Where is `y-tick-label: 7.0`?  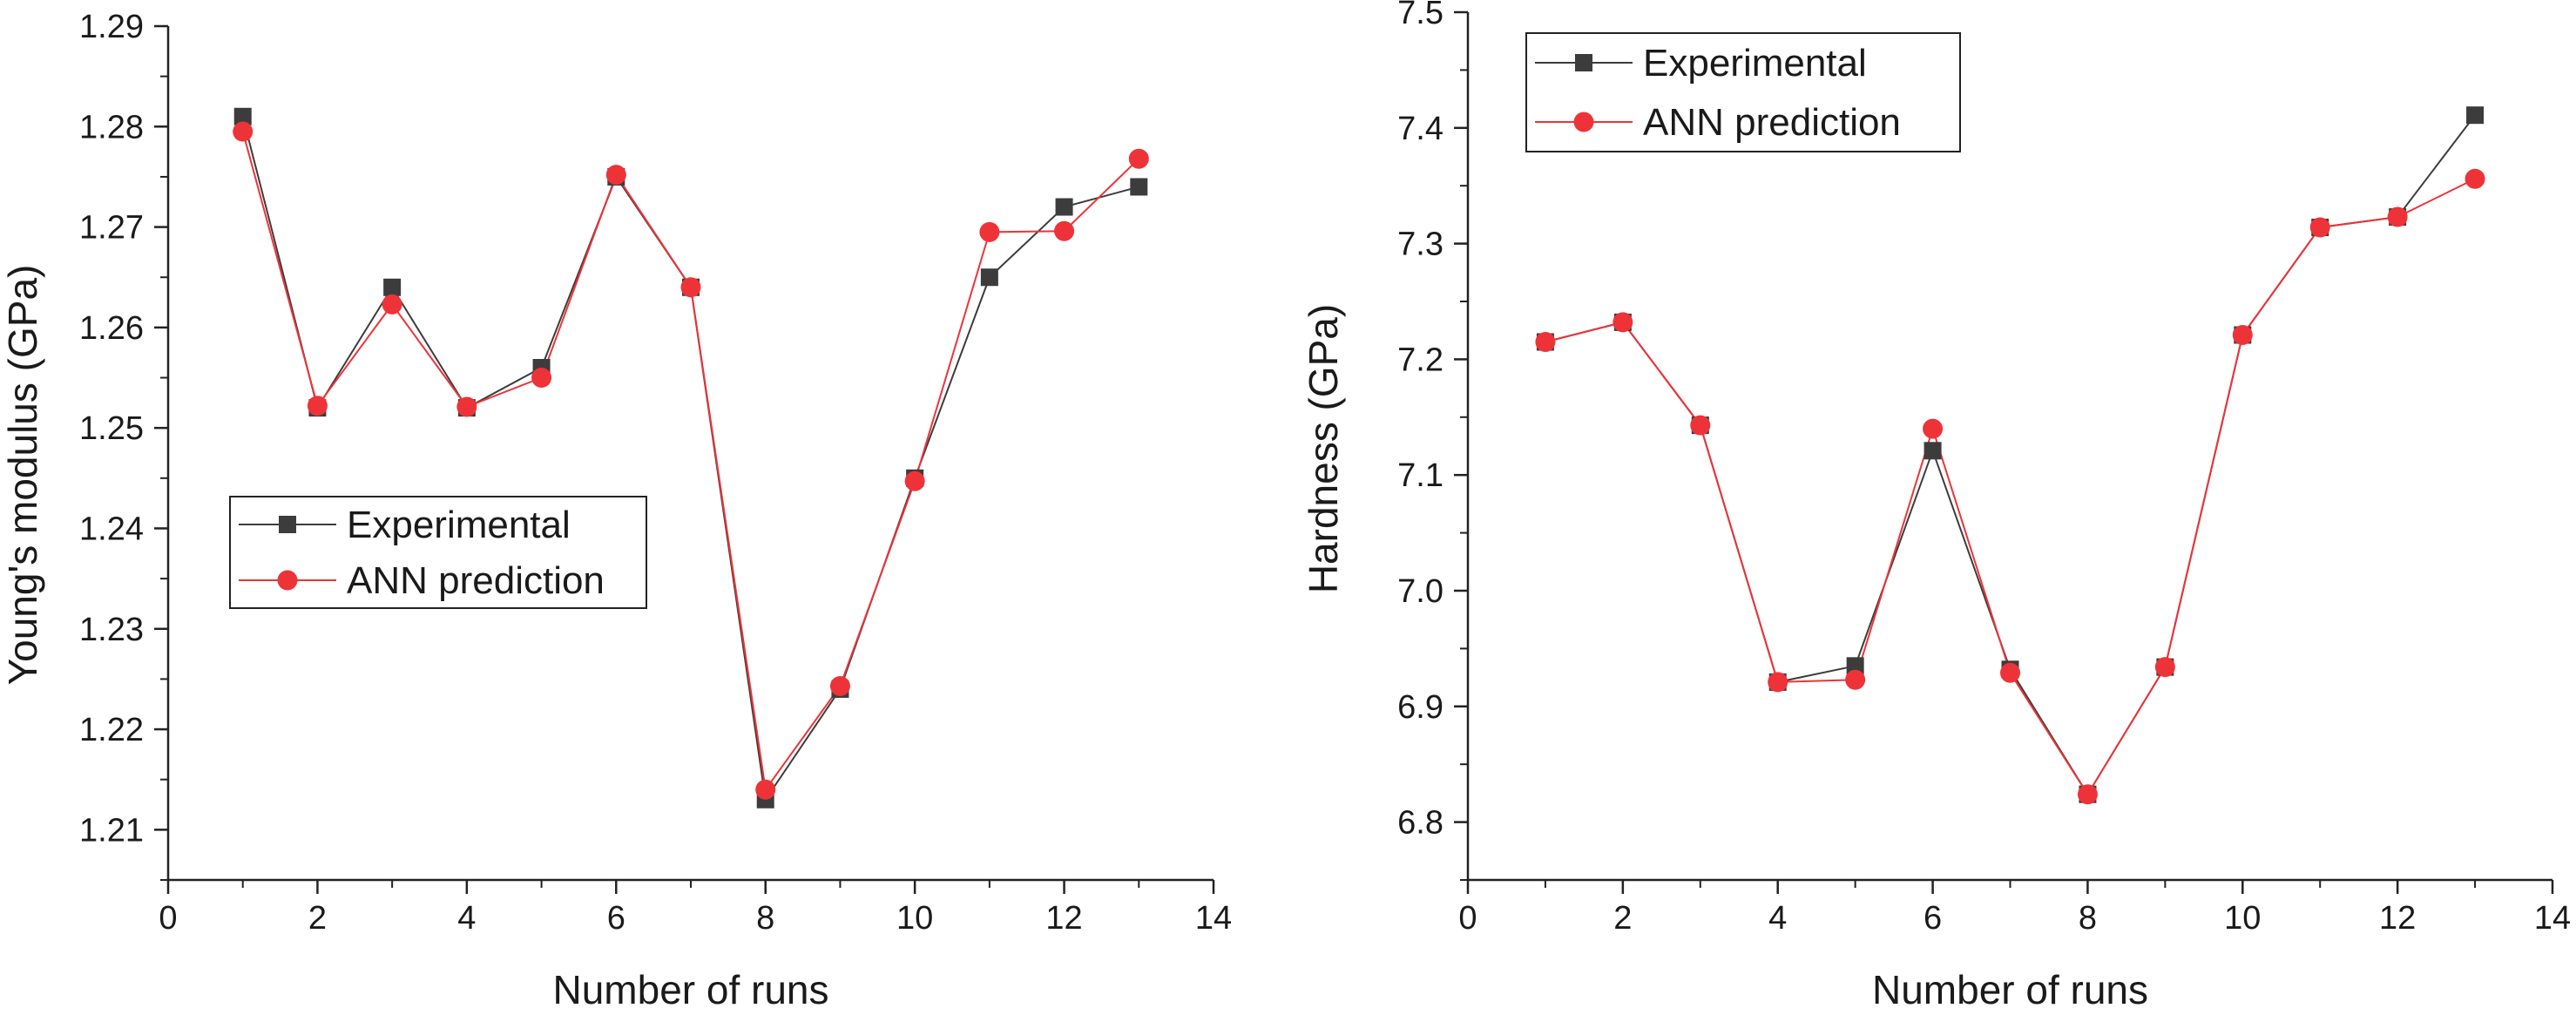 y-tick-label: 7.0 is located at coordinates (1420, 591).